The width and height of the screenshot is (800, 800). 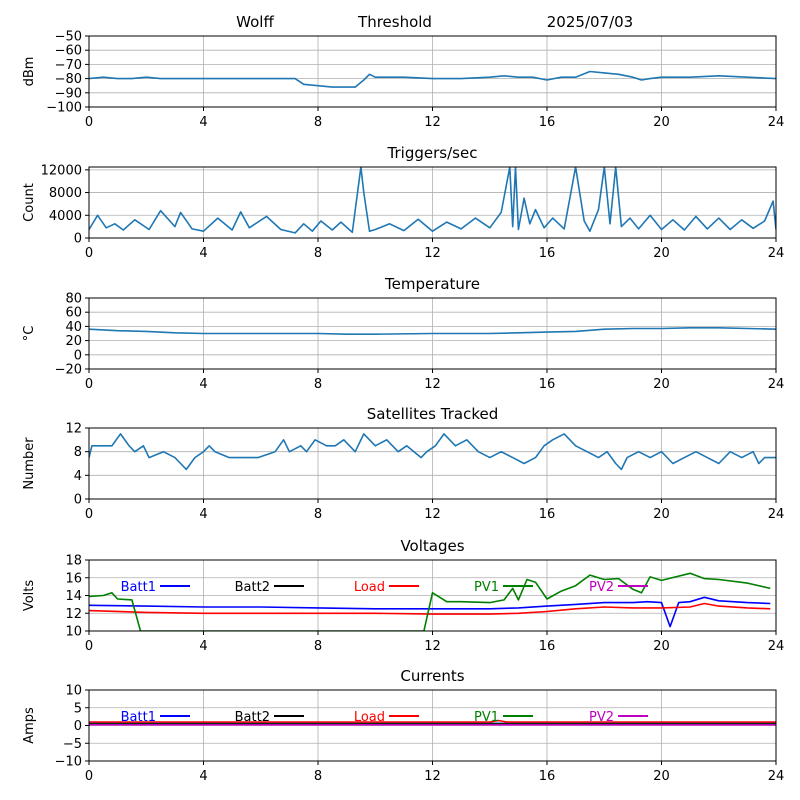 I want to click on panel-threshold: 0 4 8 12 16 20 24 −100−90−80−70−60−50 dBm, so click(x=403, y=80).